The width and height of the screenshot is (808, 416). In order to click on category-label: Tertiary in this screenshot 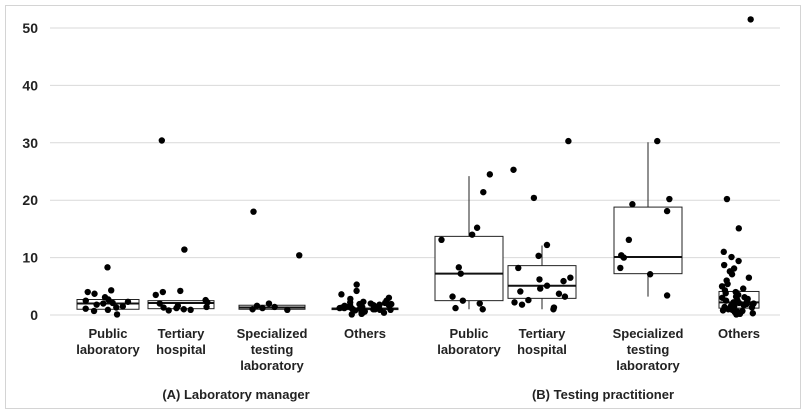, I will do `click(542, 333)`.